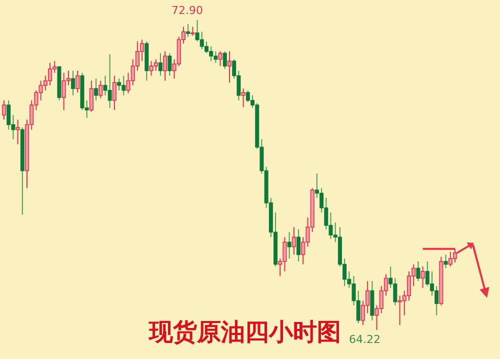 This screenshot has width=500, height=359. Describe the element at coordinates (245, 331) in the screenshot. I see `title: 现货原油四小时图` at that location.